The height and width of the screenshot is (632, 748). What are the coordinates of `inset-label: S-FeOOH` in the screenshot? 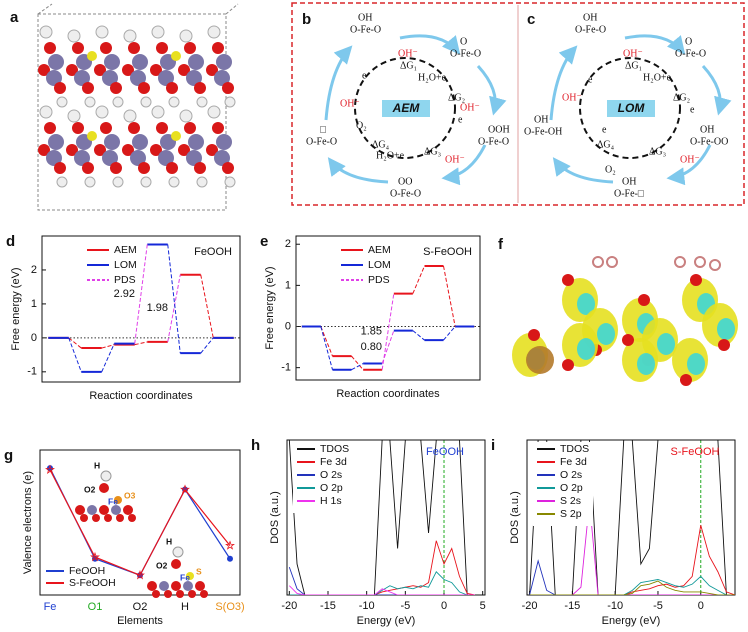 It's located at (695, 452).